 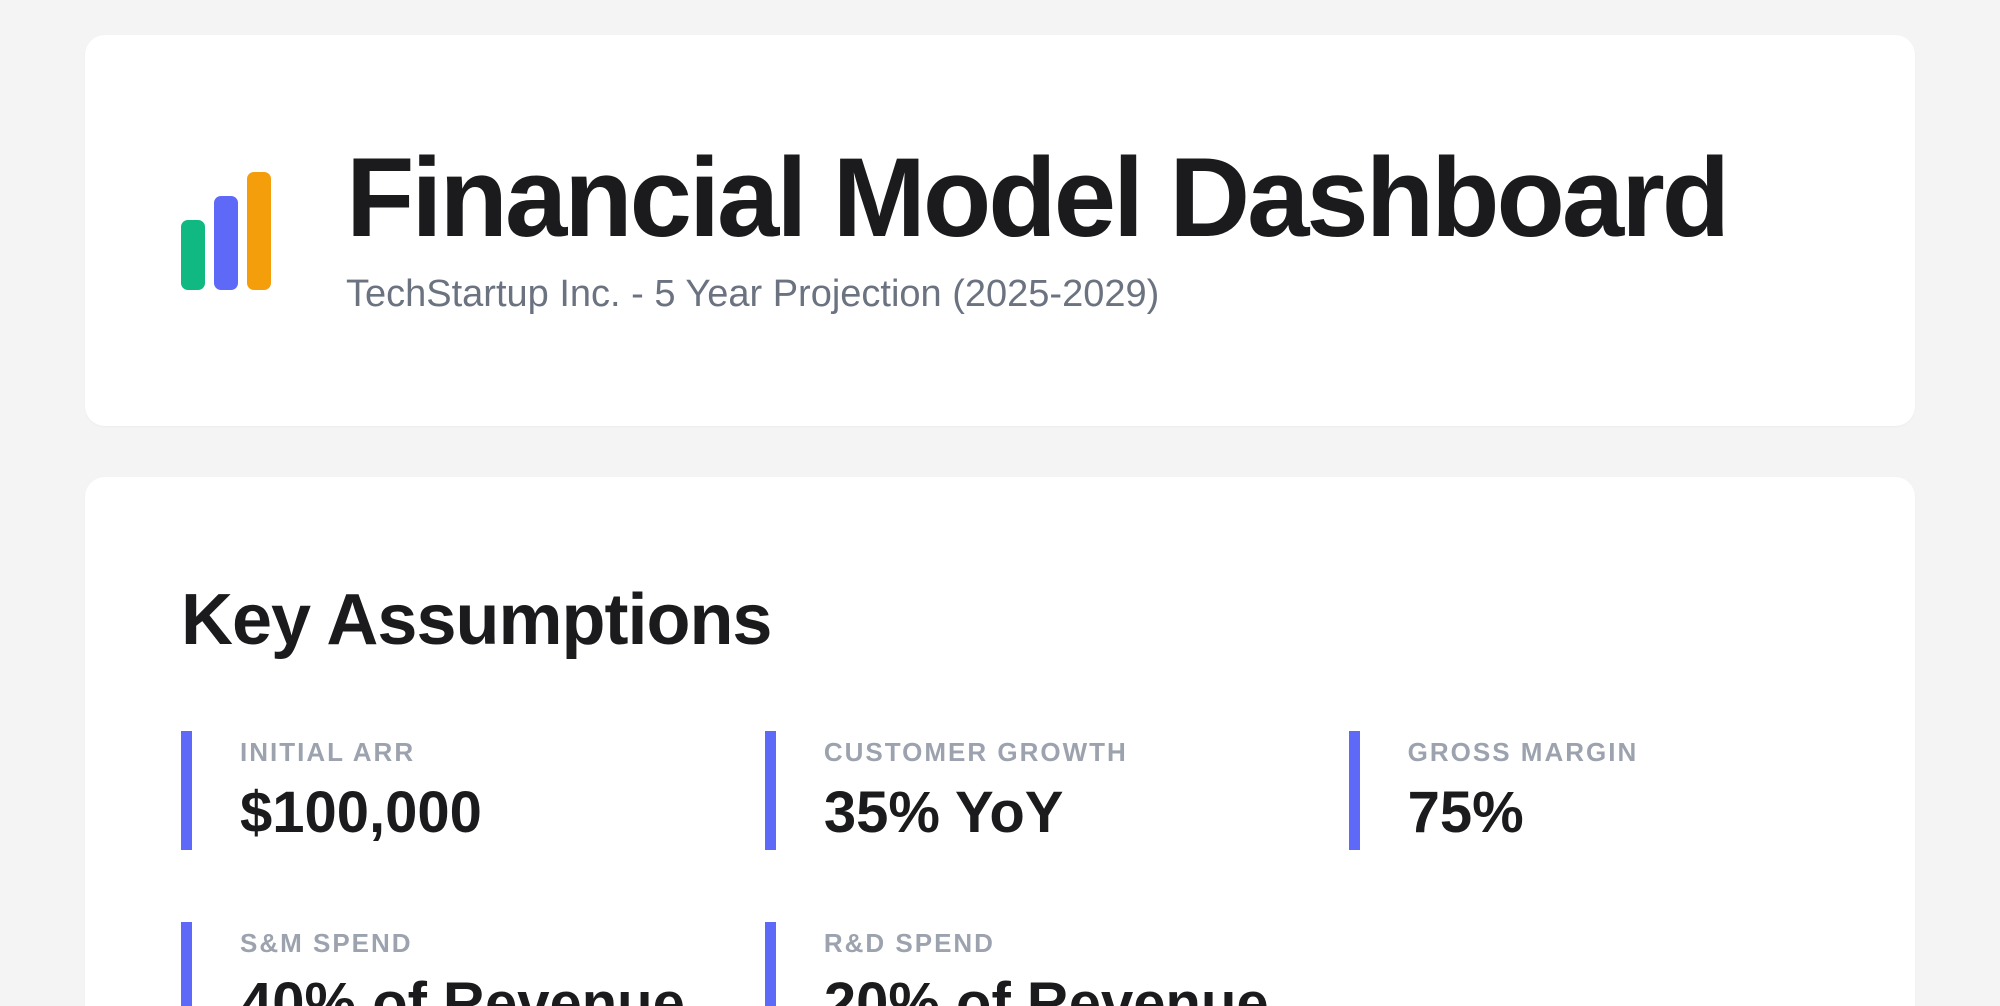 I want to click on metric-value: 35% YoY, so click(x=943, y=812).